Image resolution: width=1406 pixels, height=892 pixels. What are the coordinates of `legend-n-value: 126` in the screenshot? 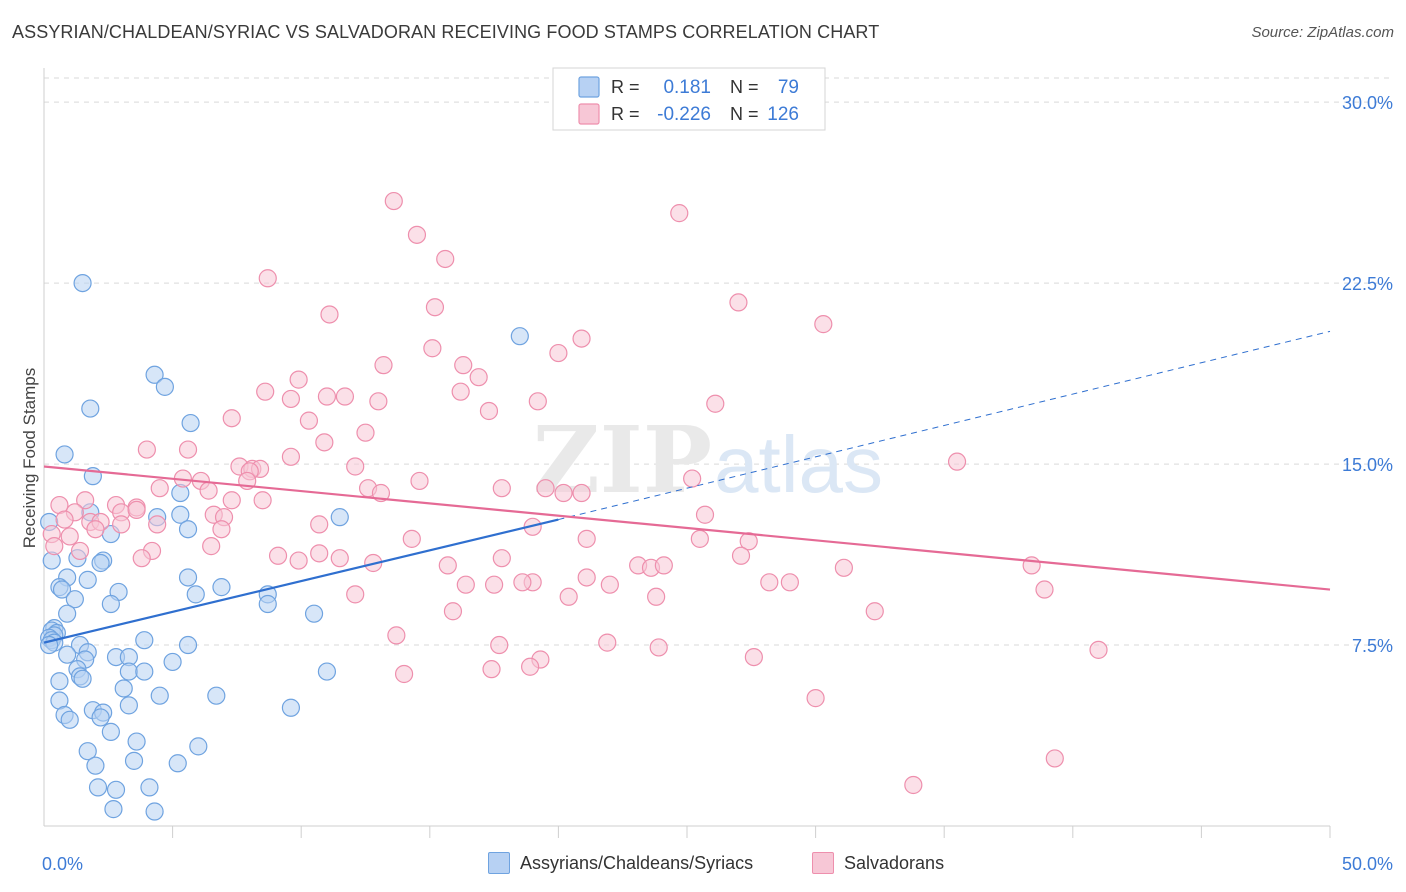 It's located at (783, 114).